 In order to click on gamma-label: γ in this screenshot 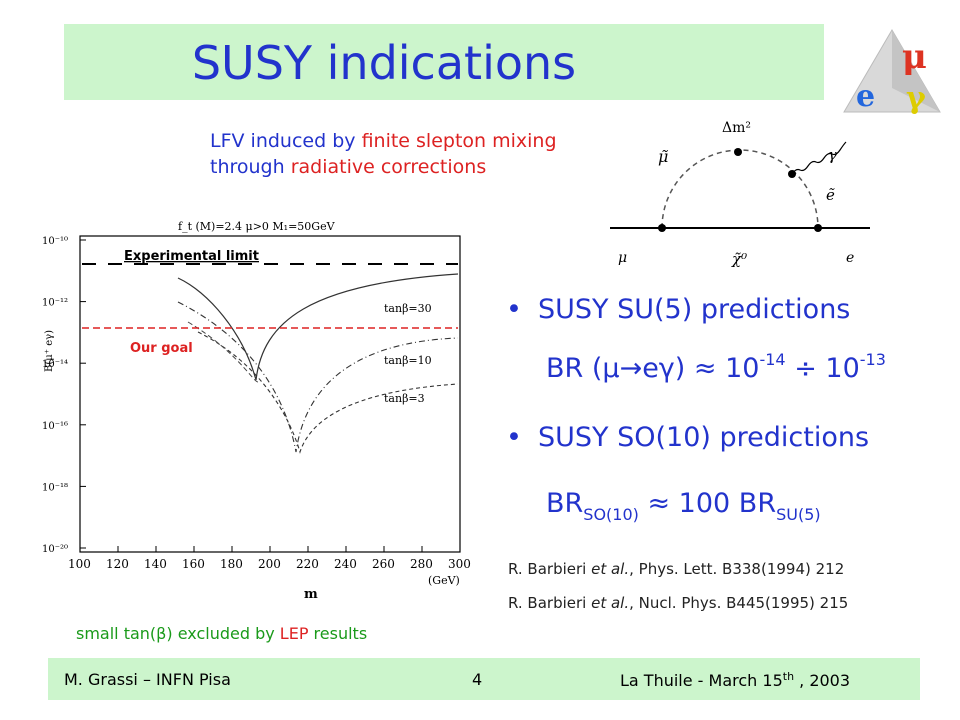, I will do `click(832, 155)`.